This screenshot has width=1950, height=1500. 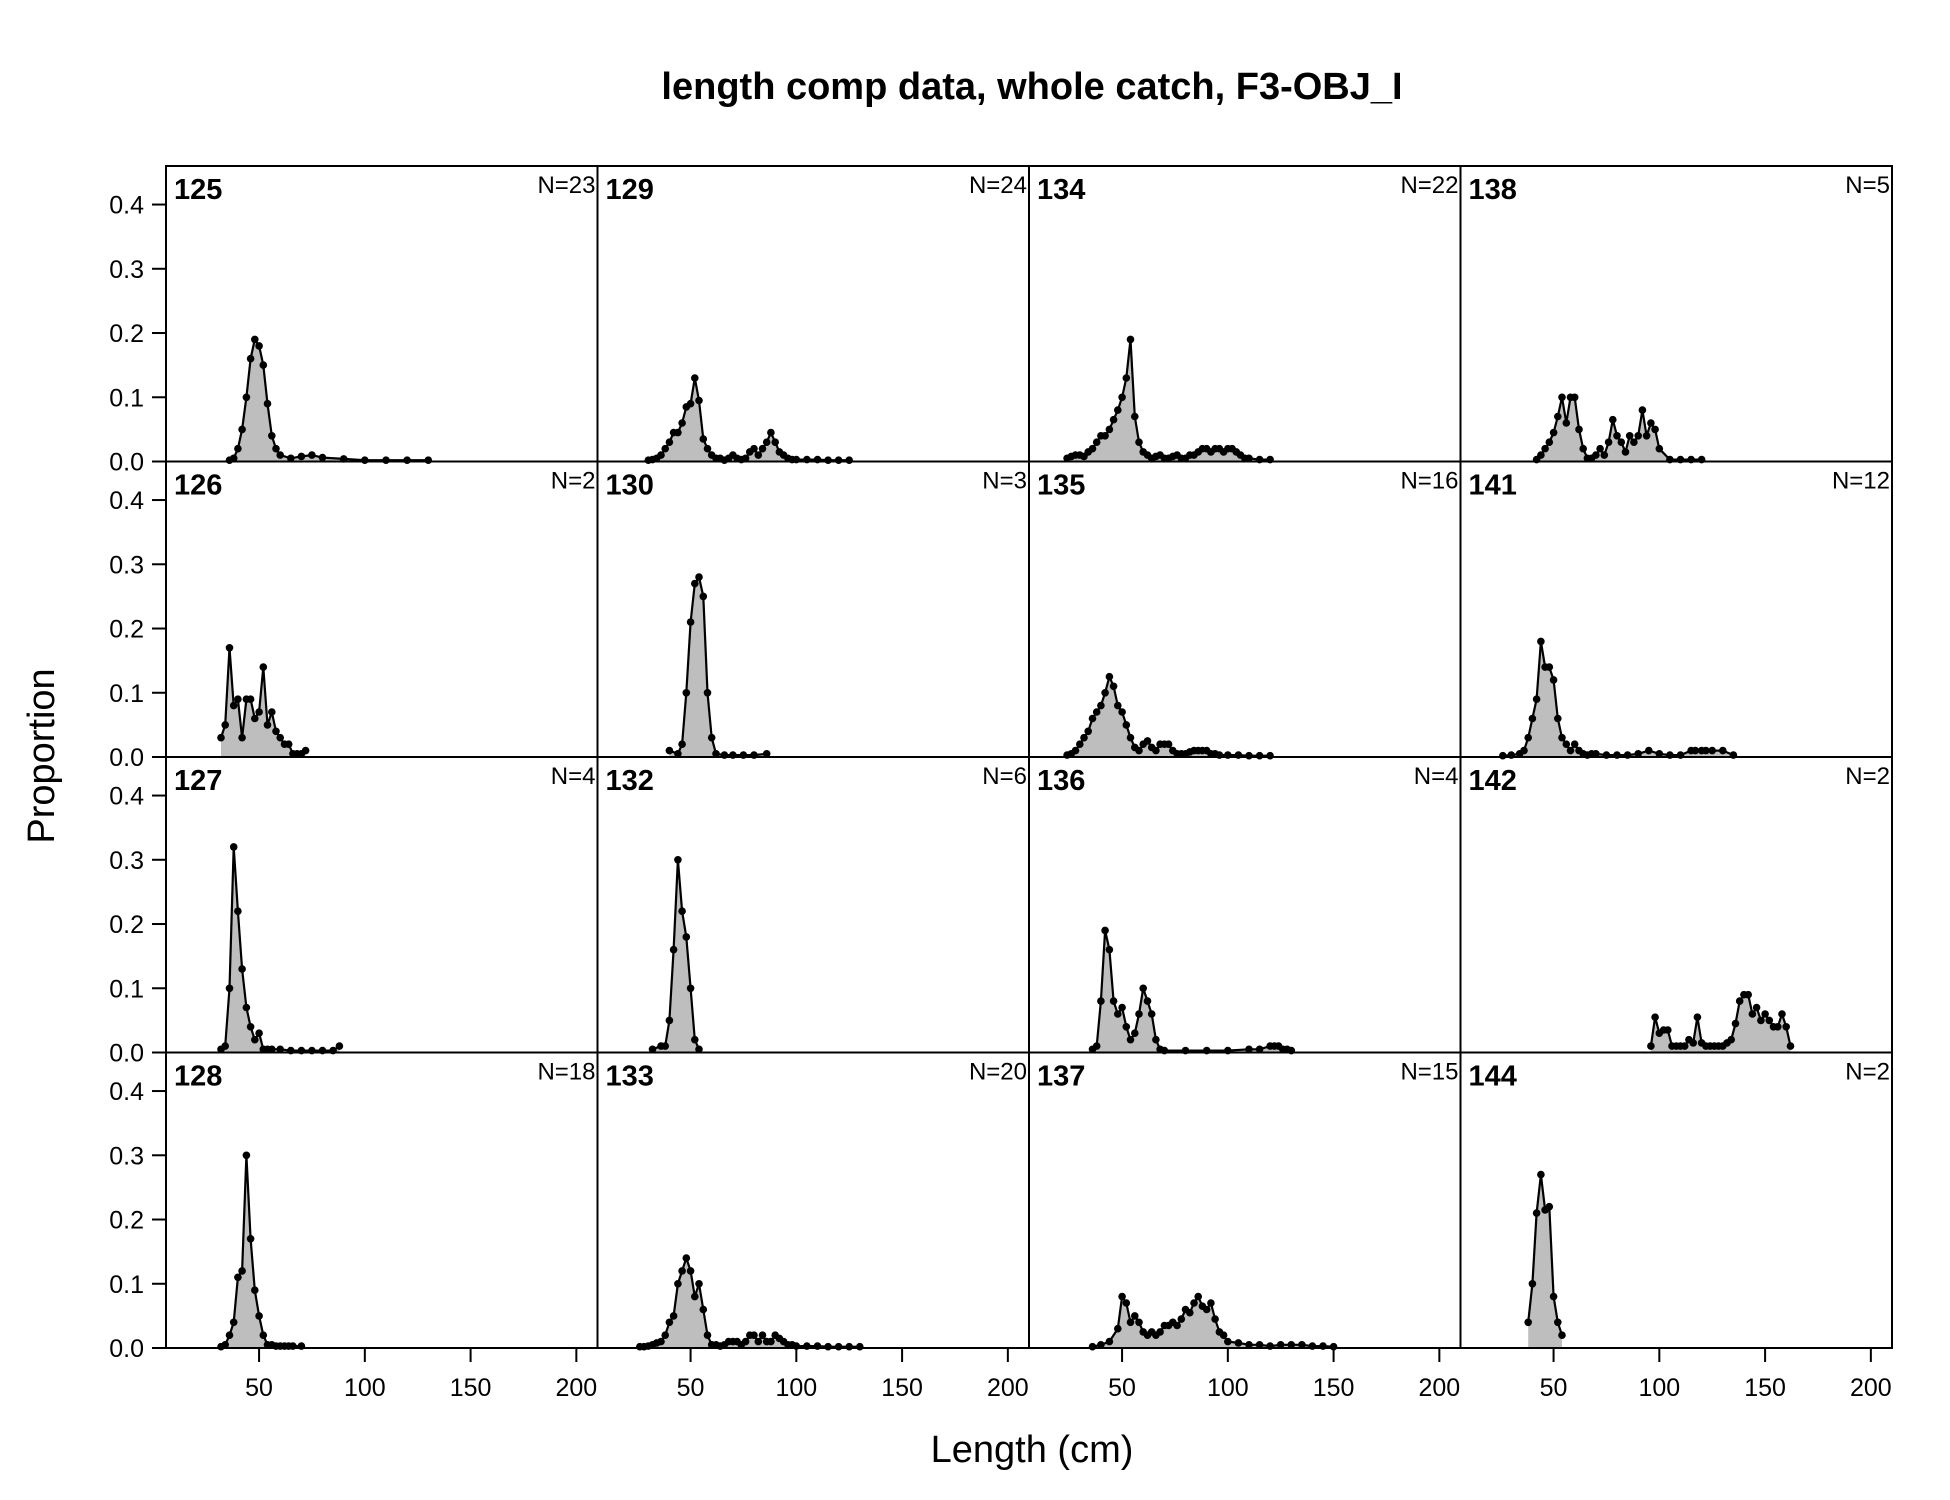 I want to click on y-axis-label: Proportion, so click(x=42, y=755).